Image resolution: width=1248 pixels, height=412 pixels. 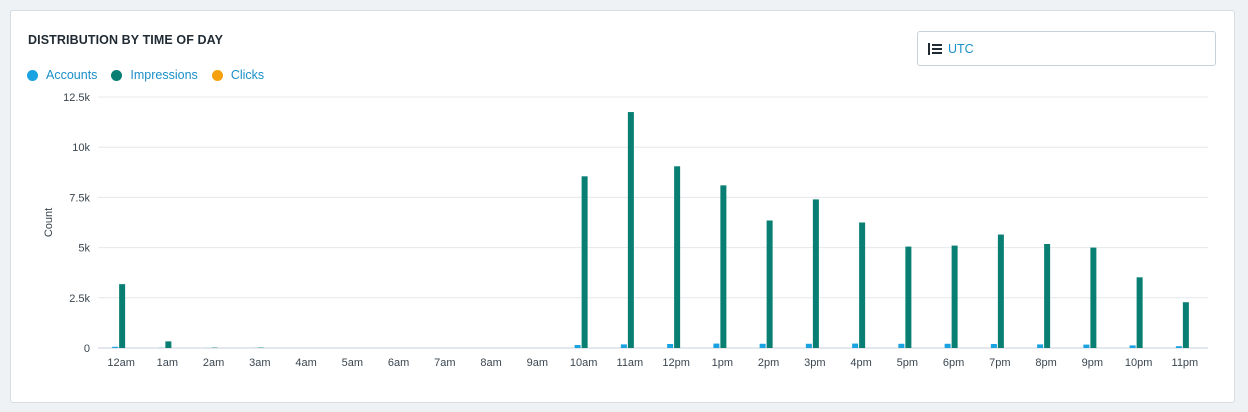 I want to click on timezone-selector: UTC, so click(x=1066, y=48).